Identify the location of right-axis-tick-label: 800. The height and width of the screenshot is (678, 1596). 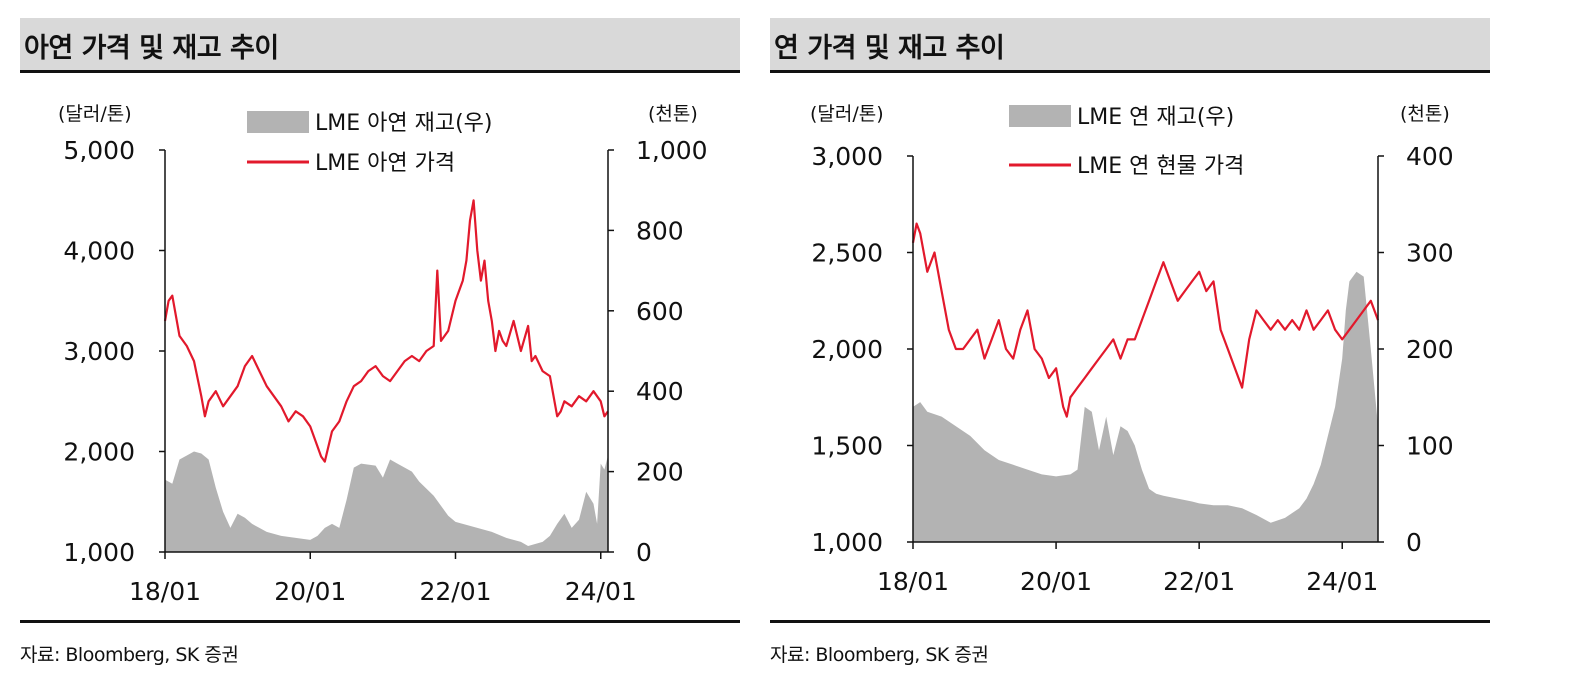
(660, 230).